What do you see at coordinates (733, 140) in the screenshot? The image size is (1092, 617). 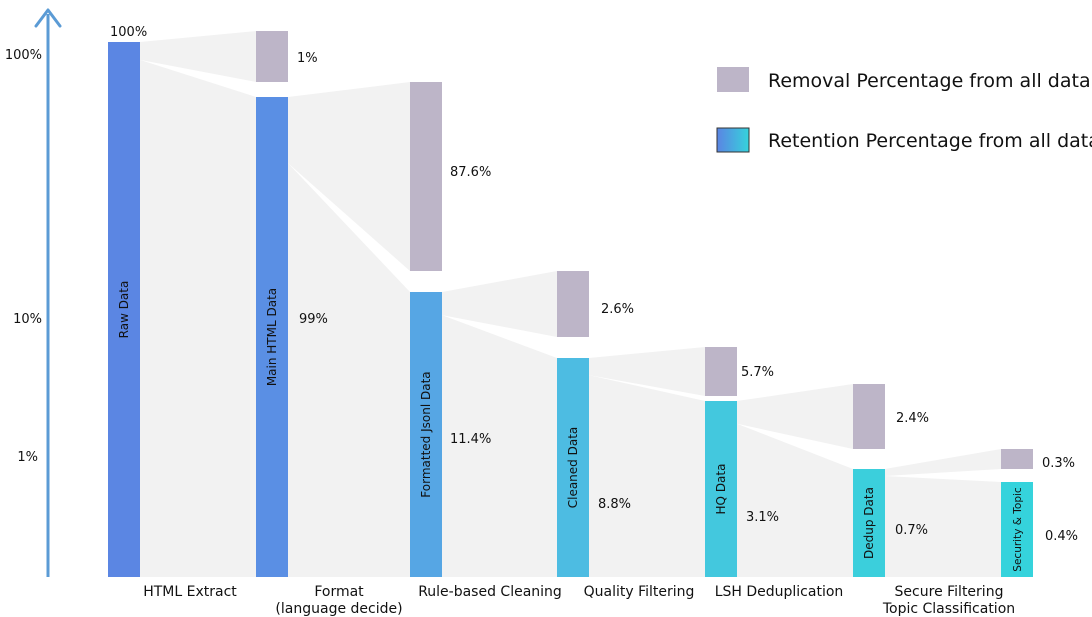 I see `legend-swatch-retention` at bounding box center [733, 140].